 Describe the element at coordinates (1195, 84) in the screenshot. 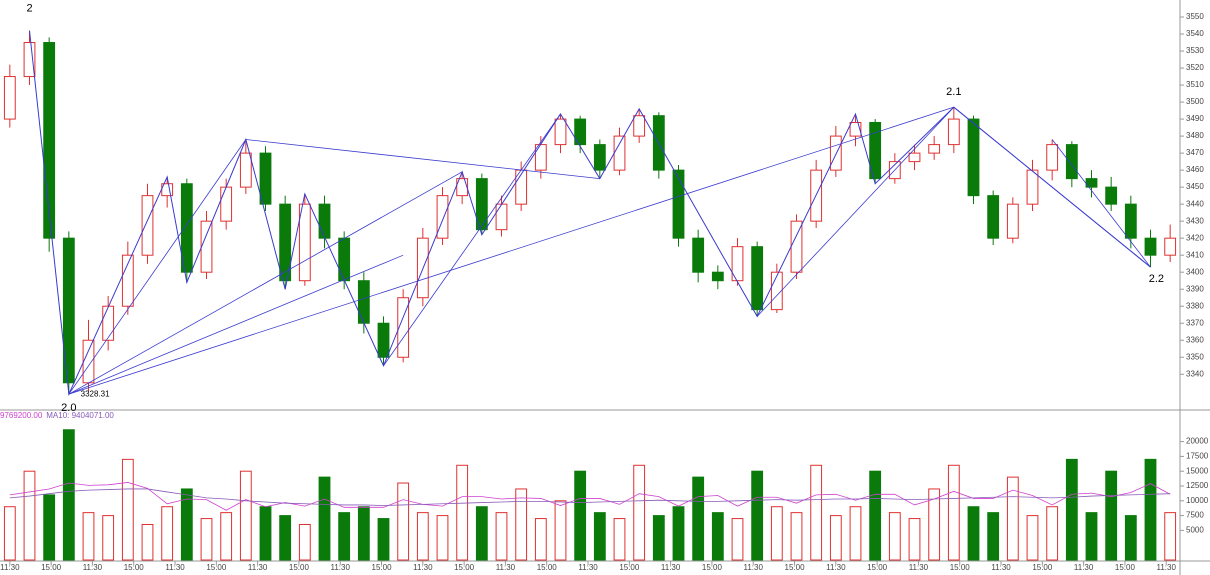

I see `y-tick-label: 3510` at that location.